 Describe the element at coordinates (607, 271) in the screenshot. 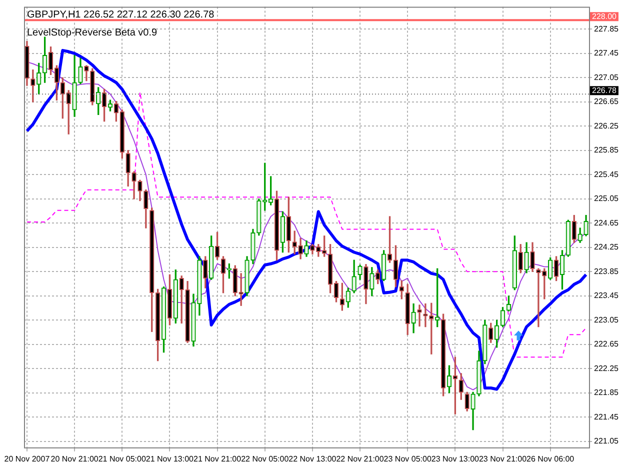

I see `y-tick-label: 223.85` at that location.